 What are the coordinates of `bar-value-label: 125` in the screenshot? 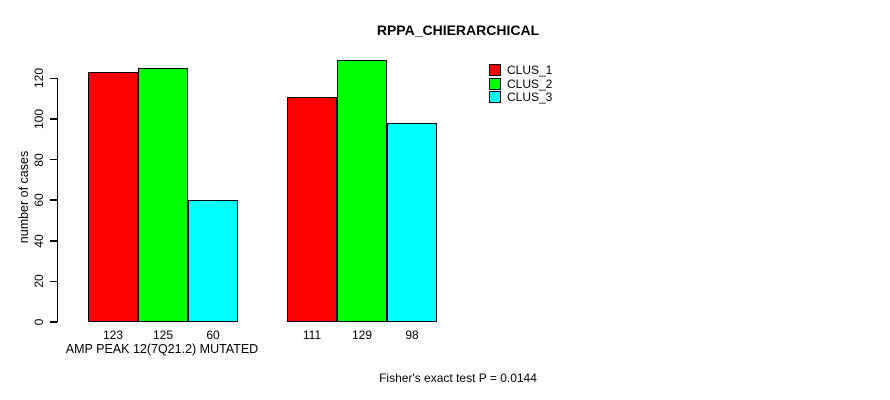 It's located at (163, 335).